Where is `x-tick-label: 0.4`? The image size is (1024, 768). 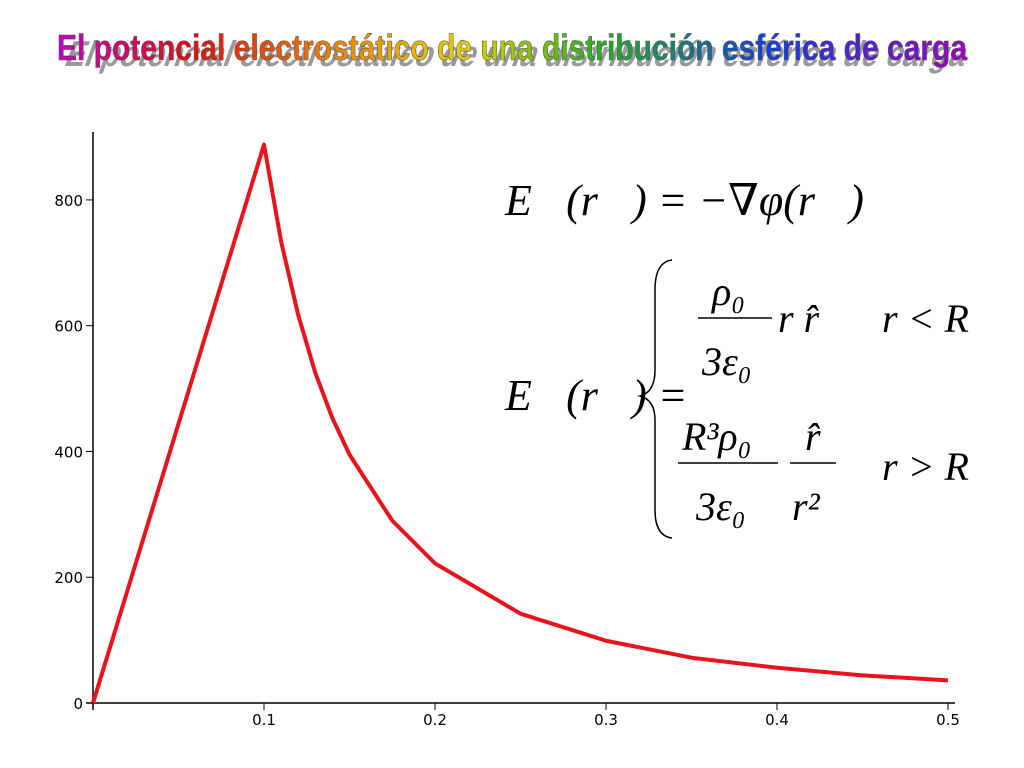
x-tick-label: 0.4 is located at coordinates (777, 720).